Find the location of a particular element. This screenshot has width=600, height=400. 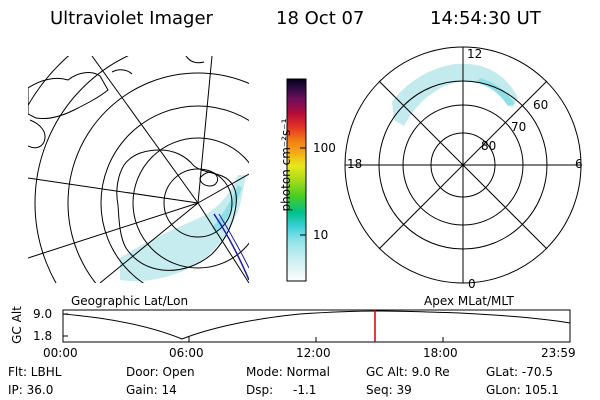

colorbar-unit-label: photon cm⁻²s⁻¹ is located at coordinates (286, 165).